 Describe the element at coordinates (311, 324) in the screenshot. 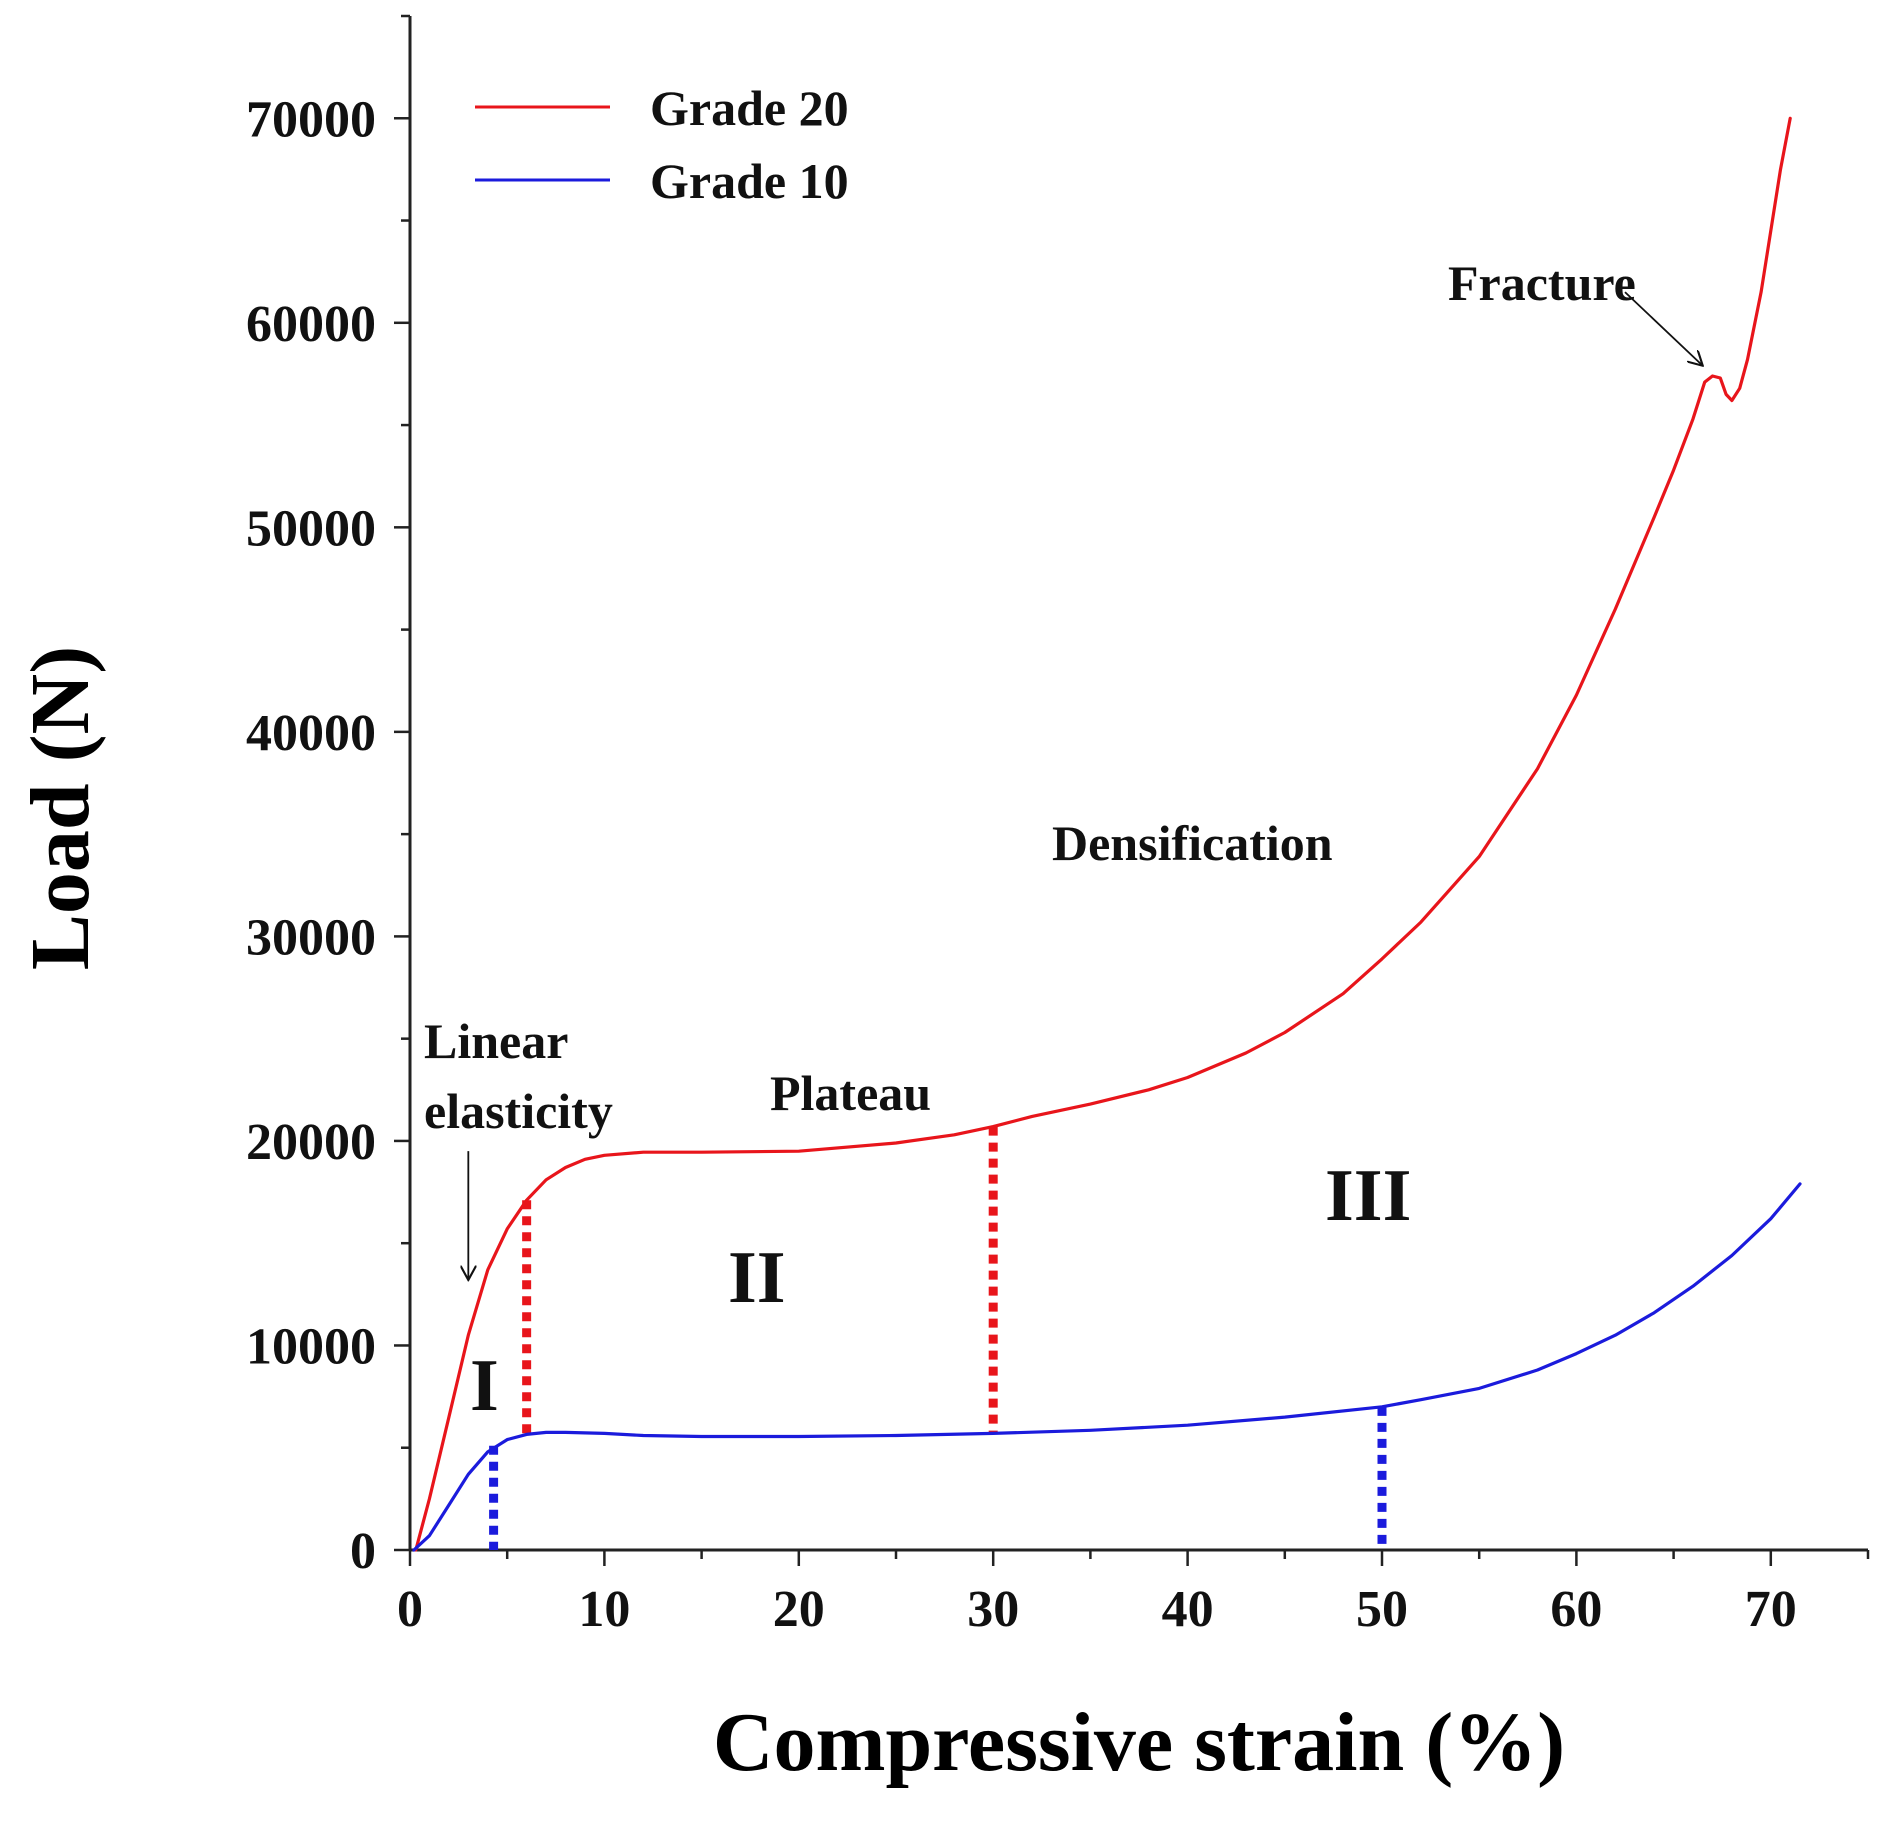

I see `y-tick-label: 60000` at that location.